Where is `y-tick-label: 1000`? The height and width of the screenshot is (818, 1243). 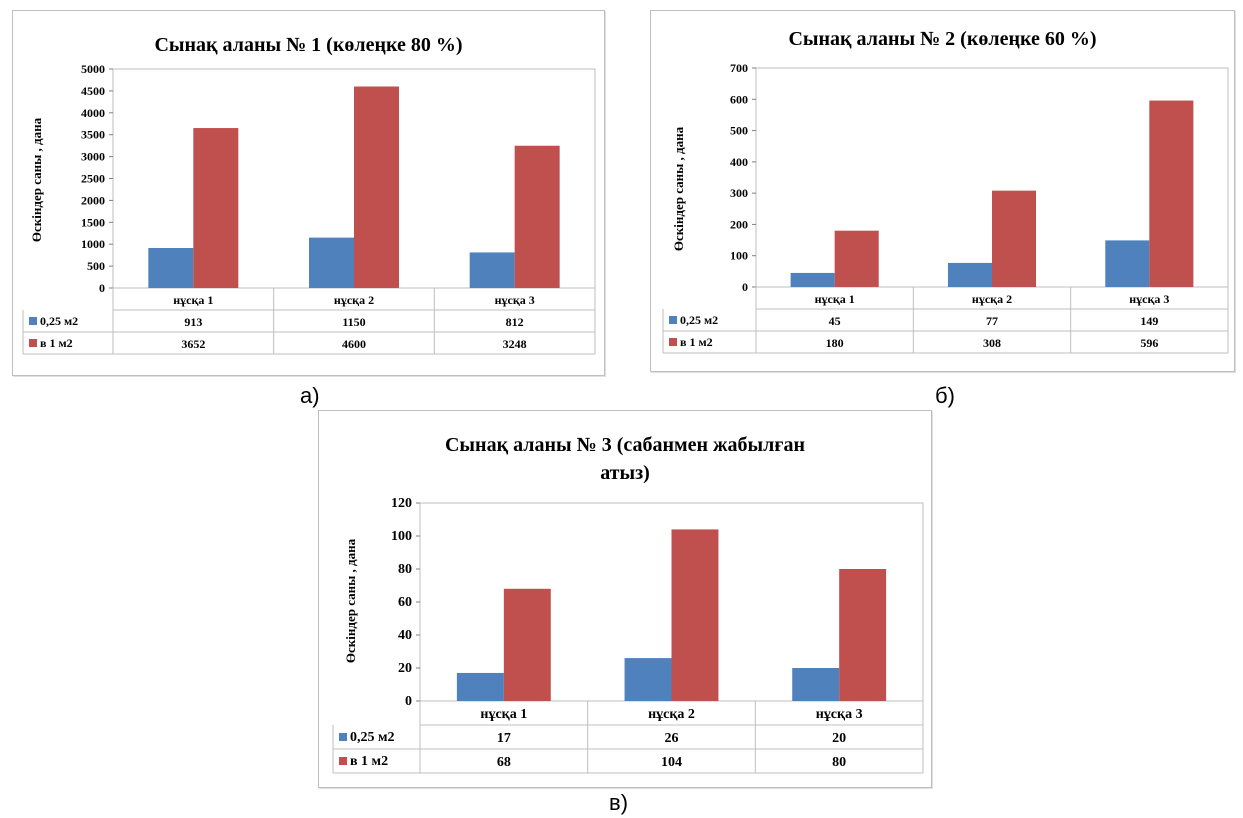 y-tick-label: 1000 is located at coordinates (93, 244).